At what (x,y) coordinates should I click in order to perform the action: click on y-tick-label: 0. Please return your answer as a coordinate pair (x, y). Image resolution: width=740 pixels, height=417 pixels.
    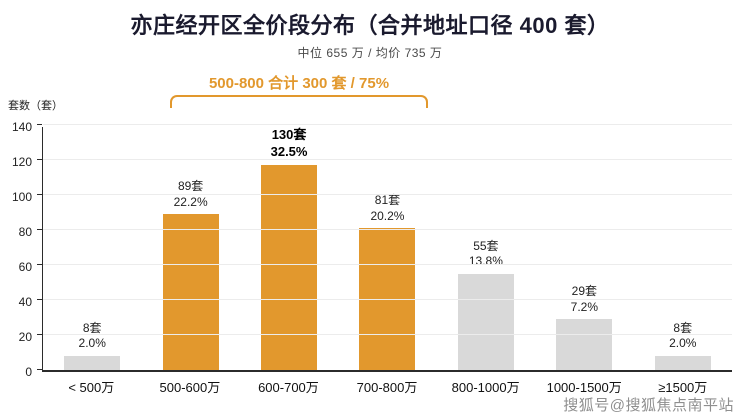
    Looking at the image, I should click on (28, 372).